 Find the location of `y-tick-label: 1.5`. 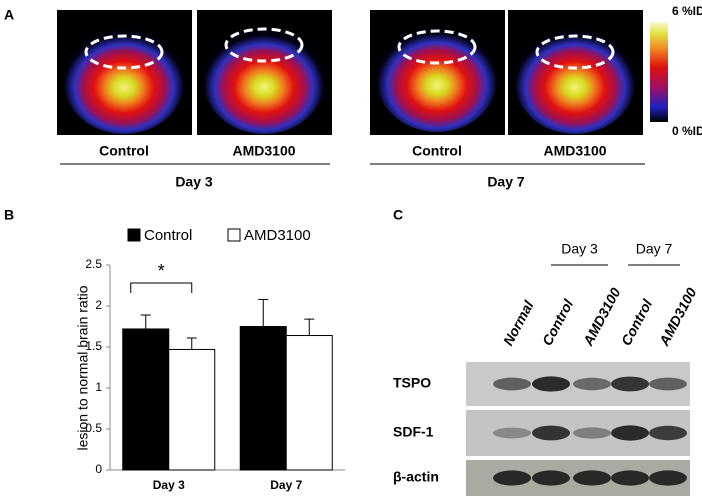

y-tick-label: 1.5 is located at coordinates (93, 346).